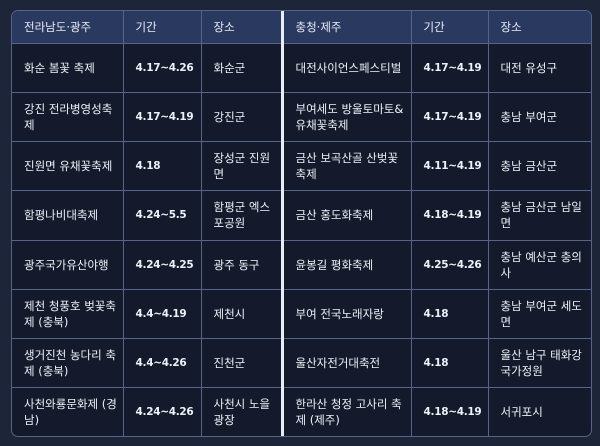 The height and width of the screenshot is (446, 600). What do you see at coordinates (346, 411) in the screenshot?
I see `cell-festival-name: 한라산 청정 고사리 축제 (제주)` at bounding box center [346, 411].